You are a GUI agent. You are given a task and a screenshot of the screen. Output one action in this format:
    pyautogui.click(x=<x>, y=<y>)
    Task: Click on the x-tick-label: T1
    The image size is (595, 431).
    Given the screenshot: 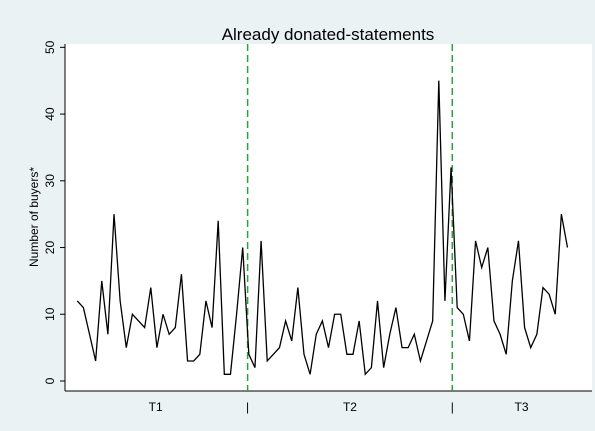 What is the action you would take?
    pyautogui.click(x=156, y=407)
    